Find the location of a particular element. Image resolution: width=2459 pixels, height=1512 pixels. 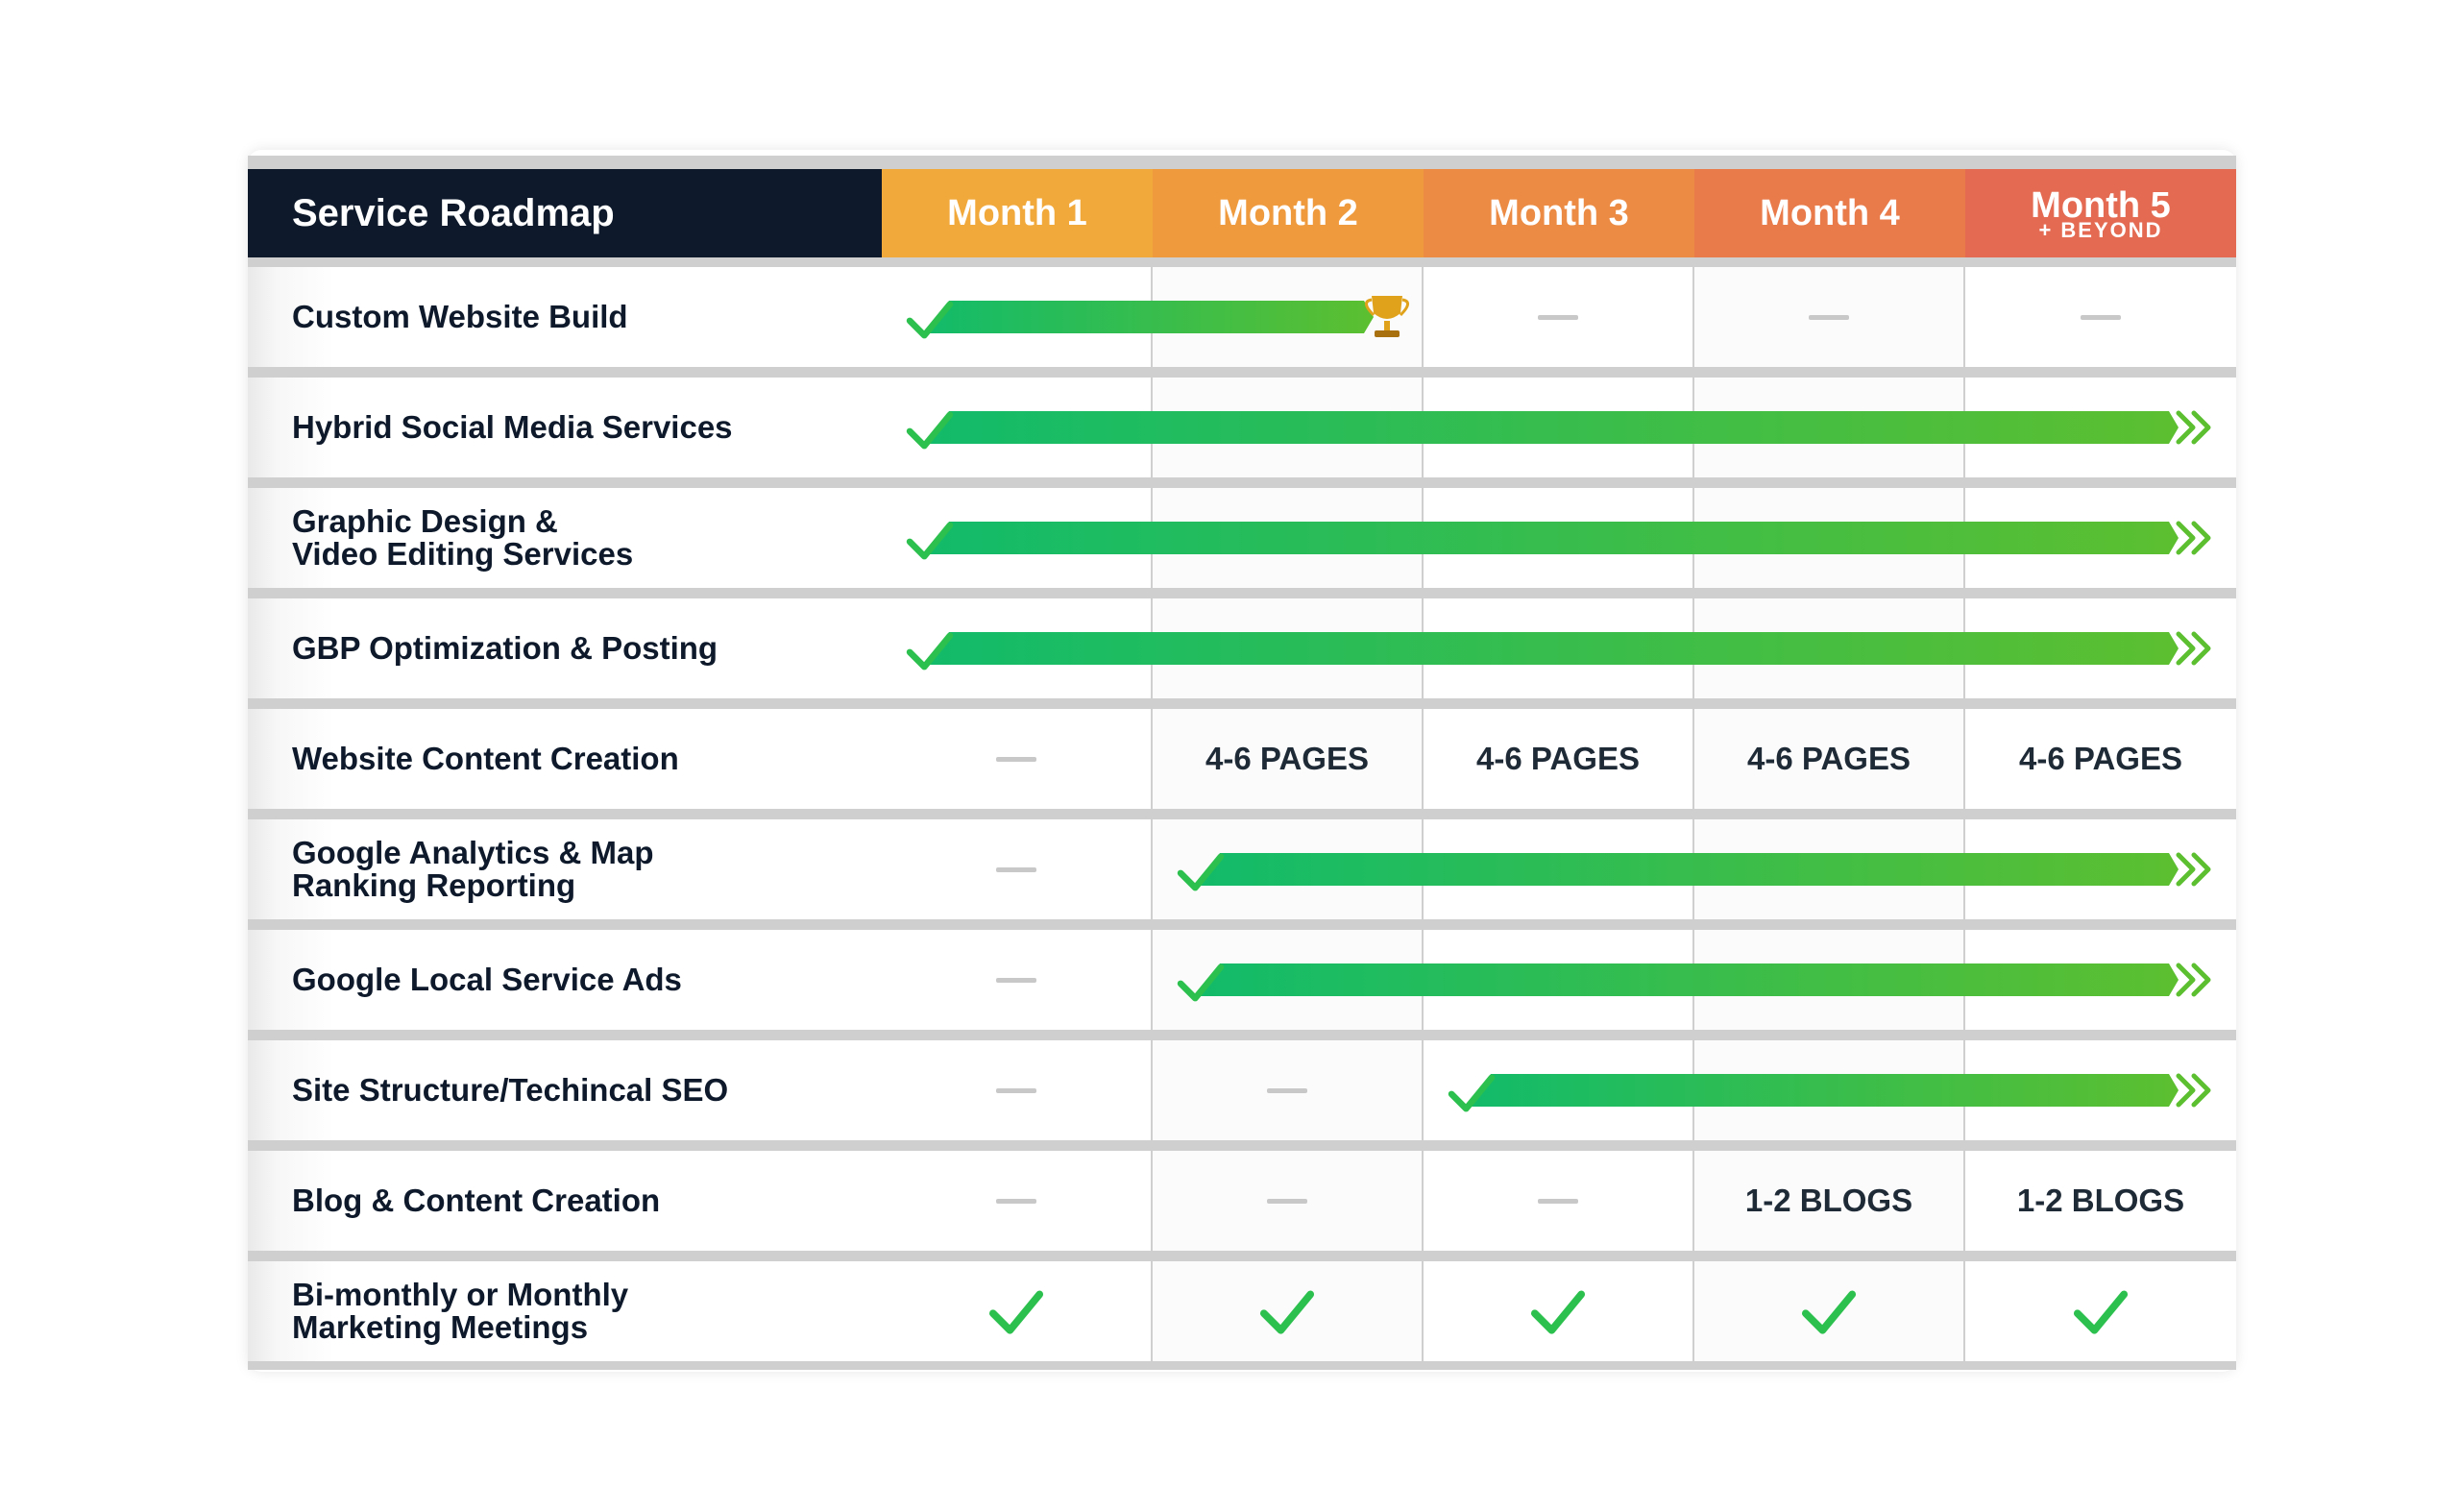

header-month-label: Month 4 is located at coordinates (1830, 213).